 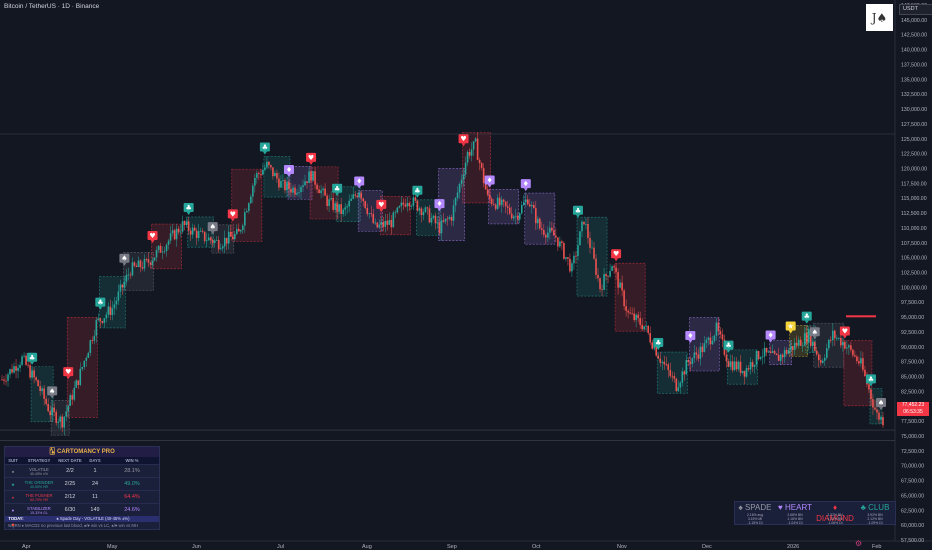 I want to click on suit-marker-glyph: ♠, so click(x=213, y=227).